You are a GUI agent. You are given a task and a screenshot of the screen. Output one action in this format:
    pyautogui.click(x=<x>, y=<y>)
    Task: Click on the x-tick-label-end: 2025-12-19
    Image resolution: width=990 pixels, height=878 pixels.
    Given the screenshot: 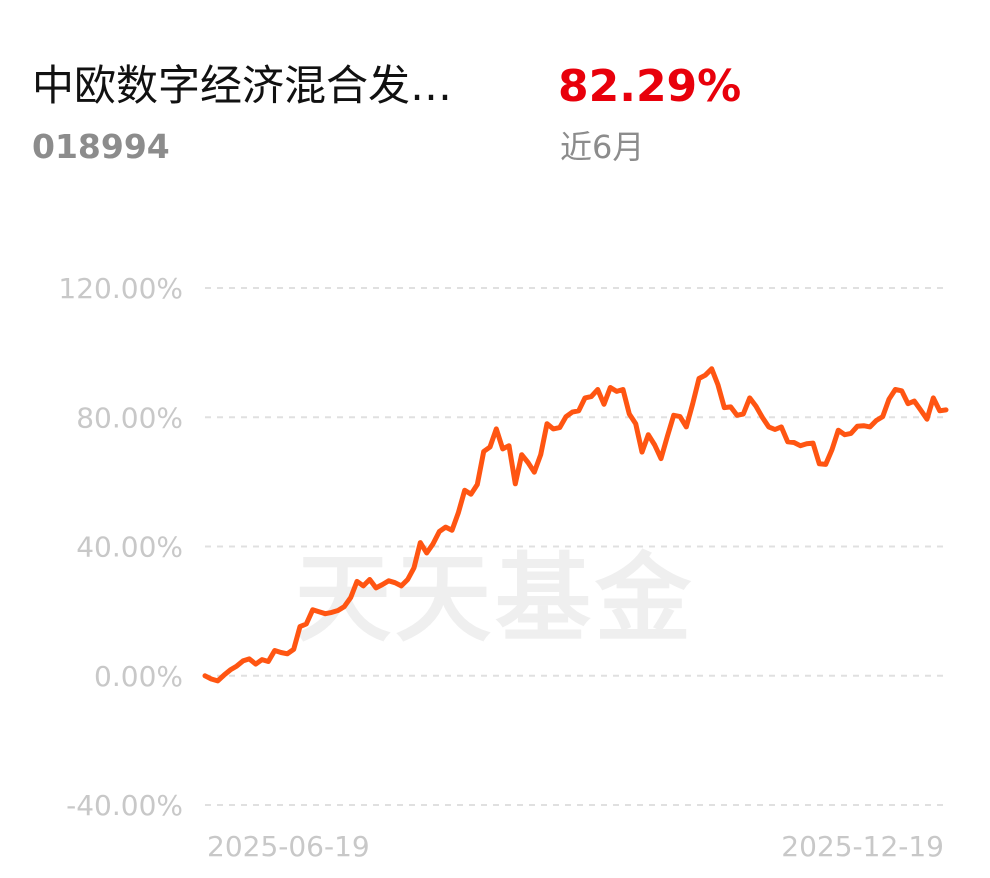 What is the action you would take?
    pyautogui.click(x=862, y=846)
    